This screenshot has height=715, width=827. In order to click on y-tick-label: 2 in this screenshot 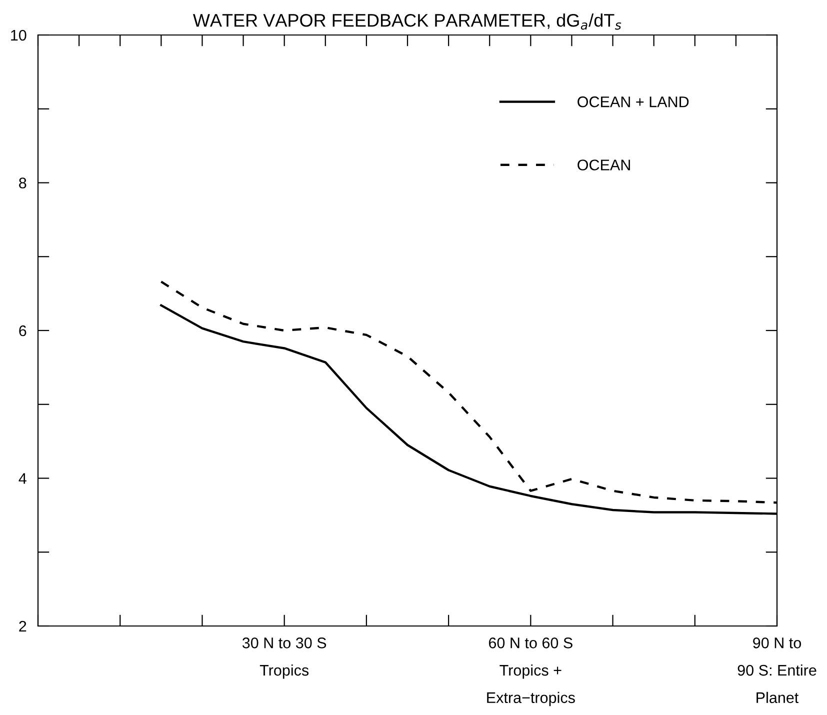, I will do `click(22, 626)`.